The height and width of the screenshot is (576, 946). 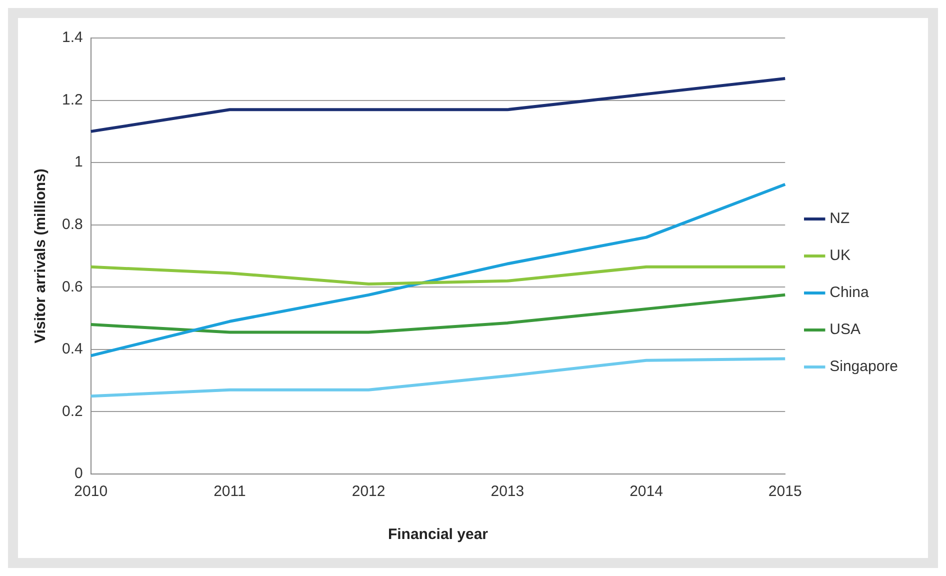 What do you see at coordinates (72, 287) in the screenshot?
I see `y-tick-label: 0.6` at bounding box center [72, 287].